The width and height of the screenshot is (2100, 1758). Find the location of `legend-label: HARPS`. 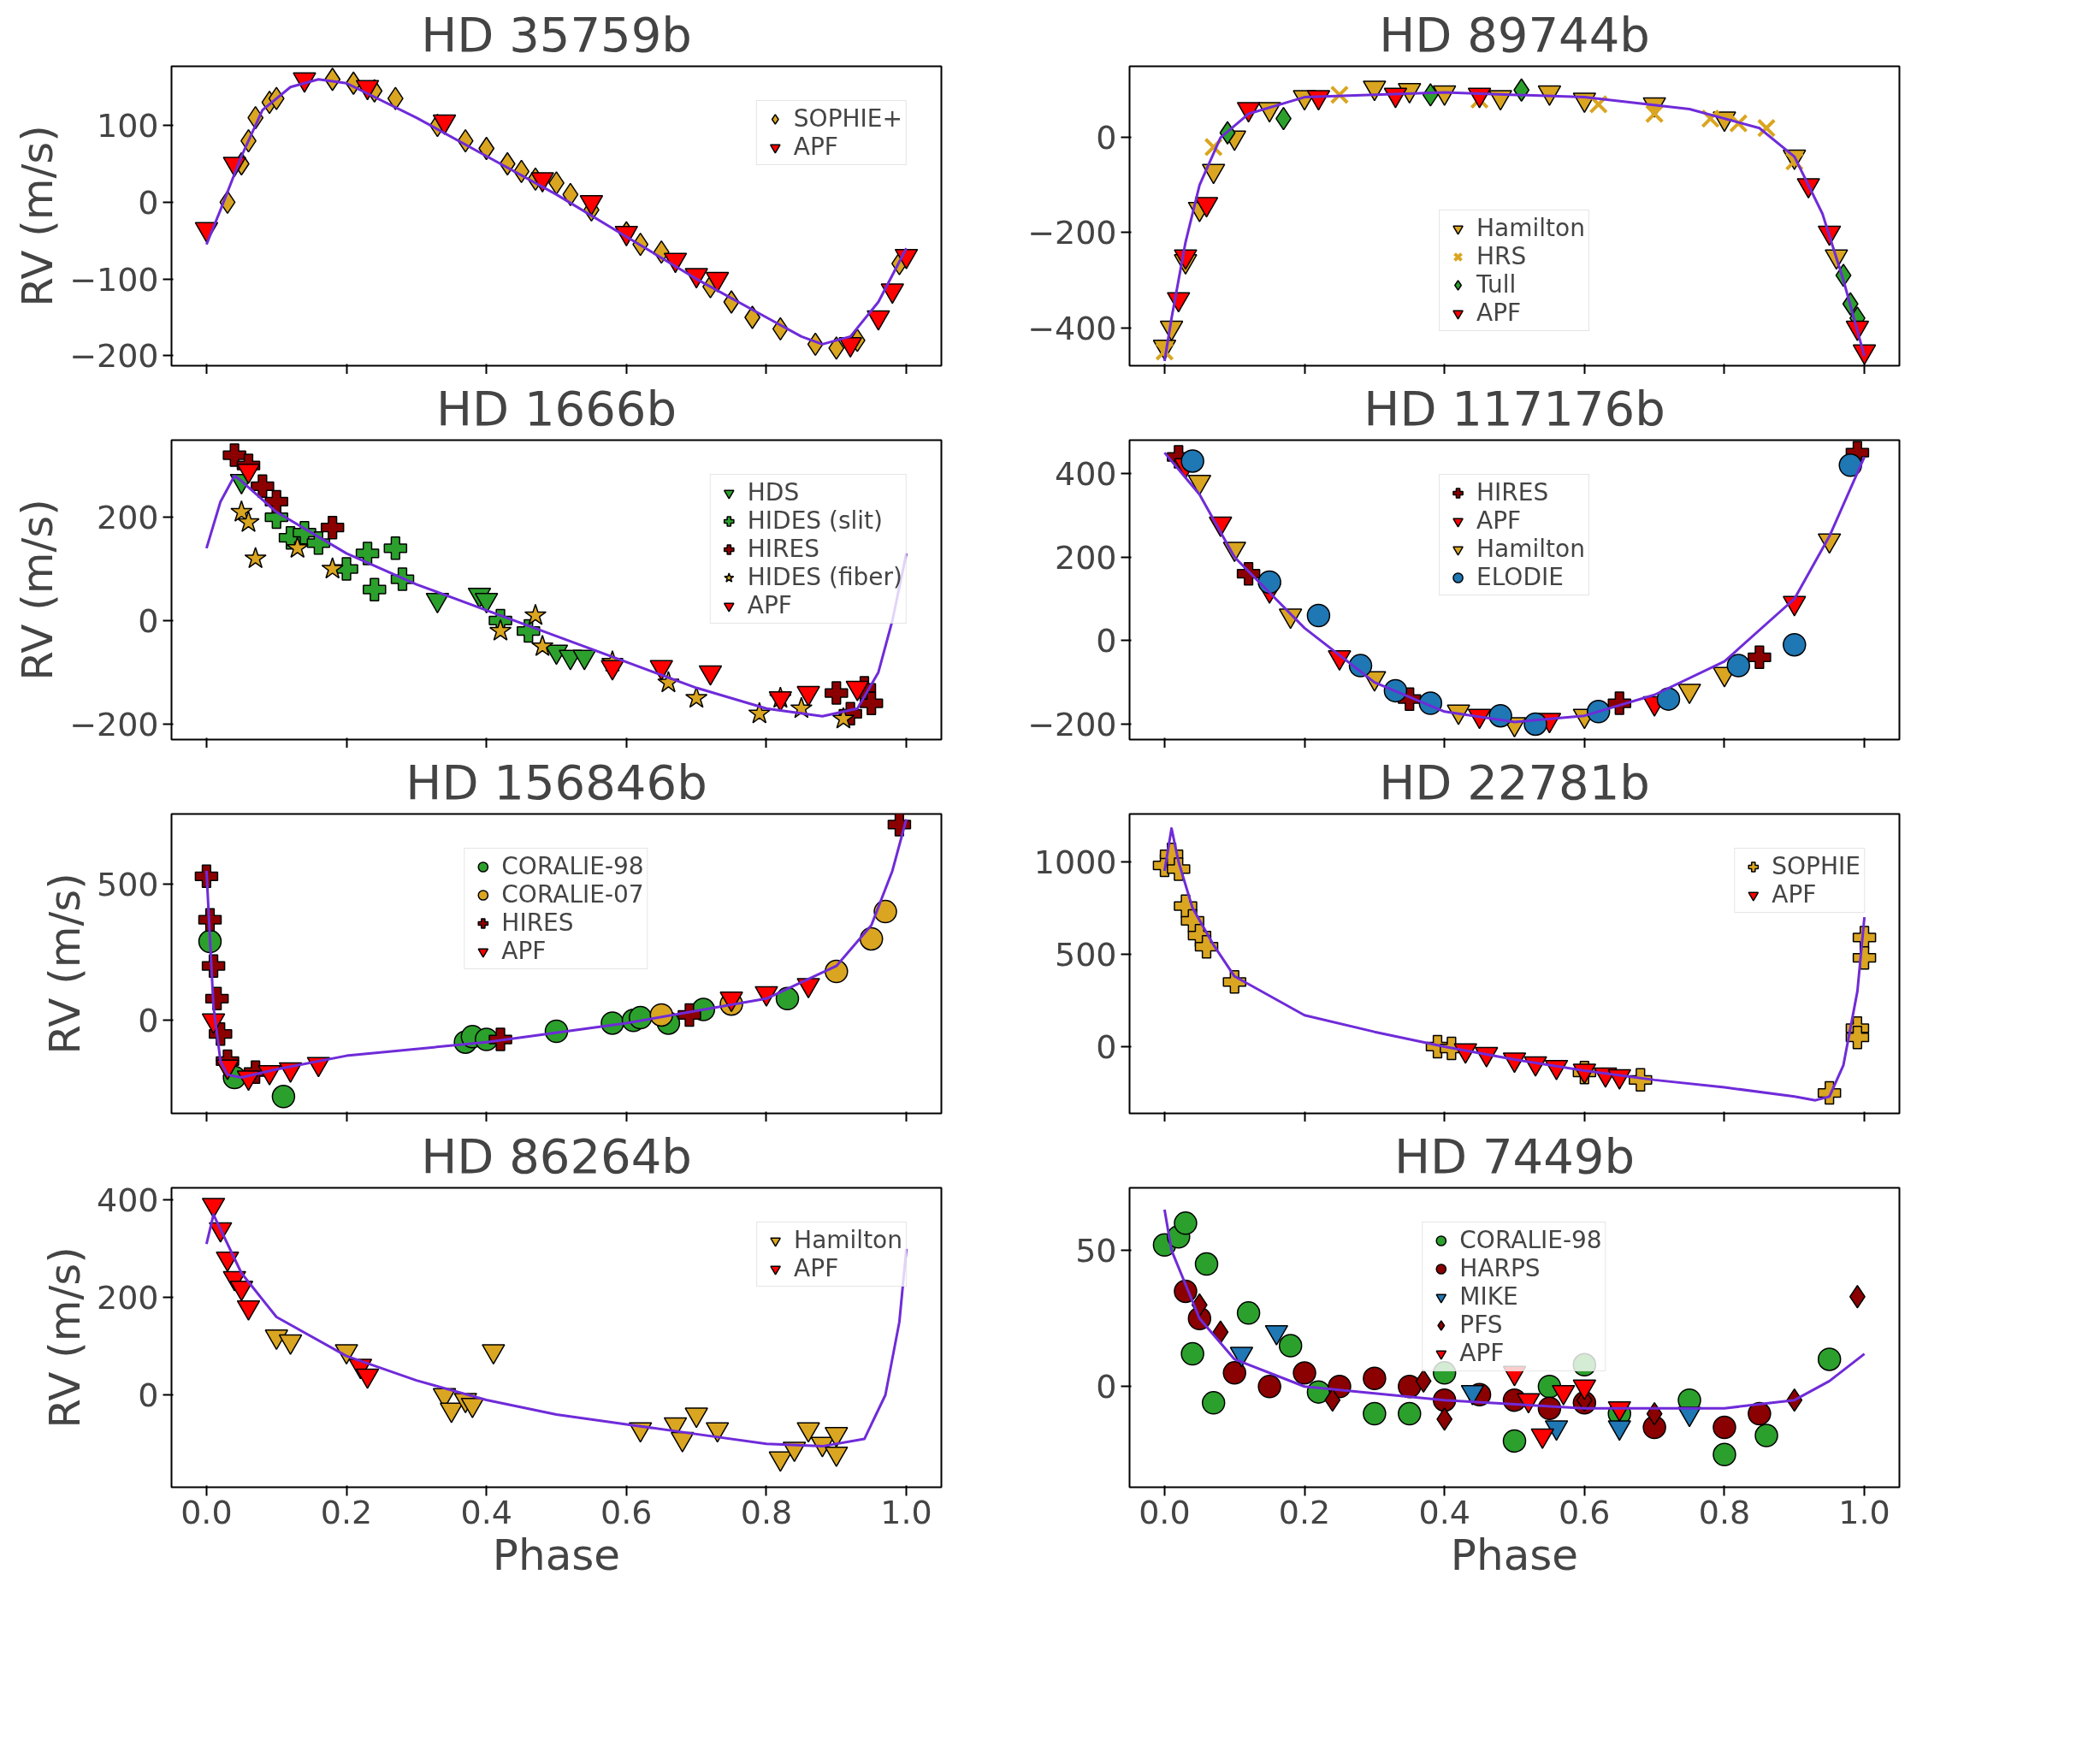

legend-label: HARPS is located at coordinates (1500, 1268).